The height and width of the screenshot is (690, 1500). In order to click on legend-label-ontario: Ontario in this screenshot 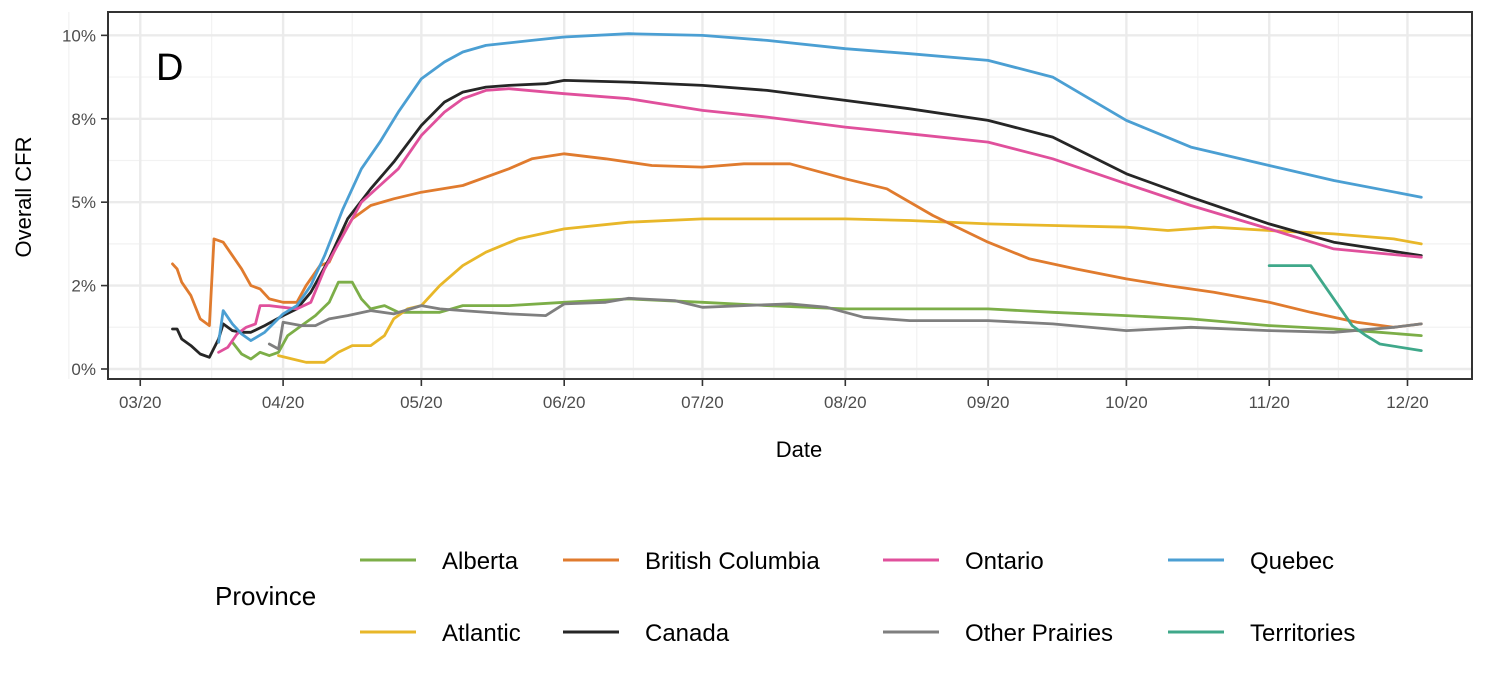, I will do `click(1004, 561)`.